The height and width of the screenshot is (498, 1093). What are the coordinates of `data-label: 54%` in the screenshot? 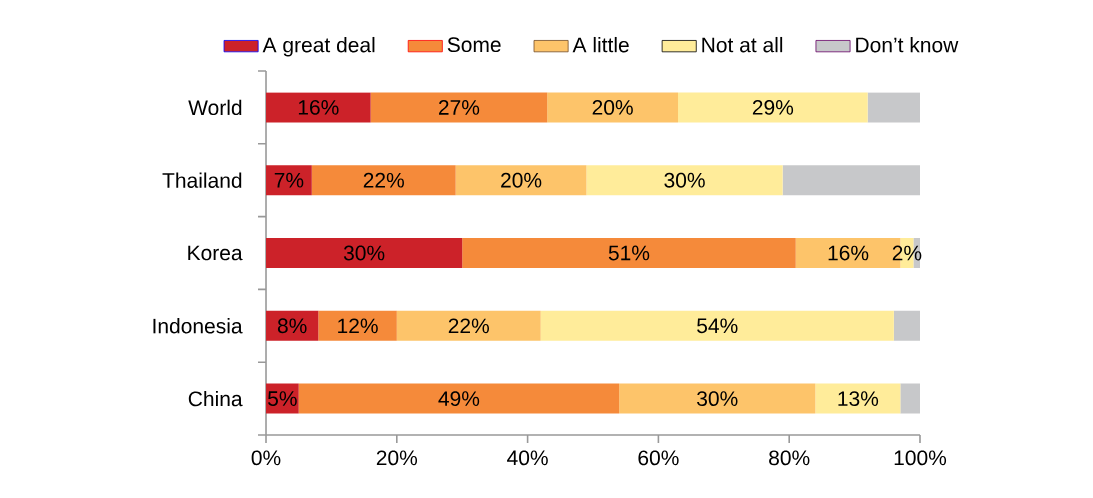 It's located at (717, 326).